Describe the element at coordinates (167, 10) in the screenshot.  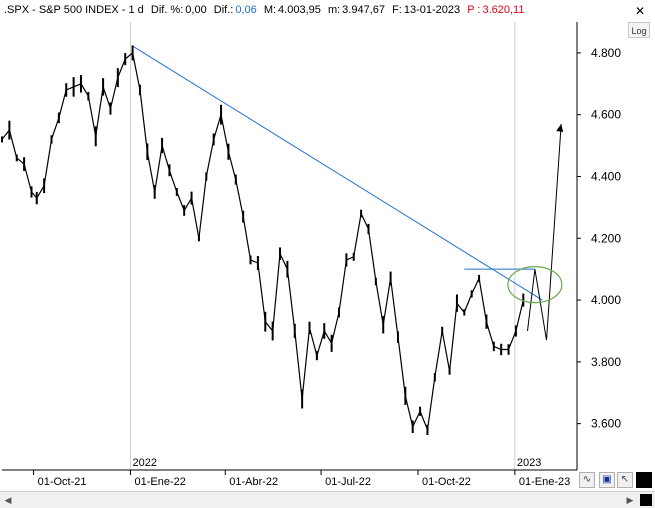
I see `dif-pct-label: Dif. %:` at that location.